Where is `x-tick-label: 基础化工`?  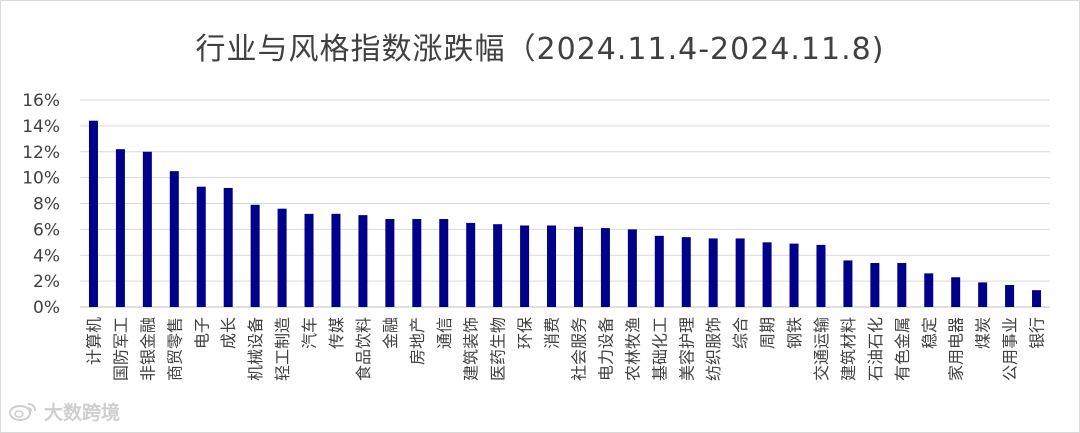 x-tick-label: 基础化工 is located at coordinates (659, 349).